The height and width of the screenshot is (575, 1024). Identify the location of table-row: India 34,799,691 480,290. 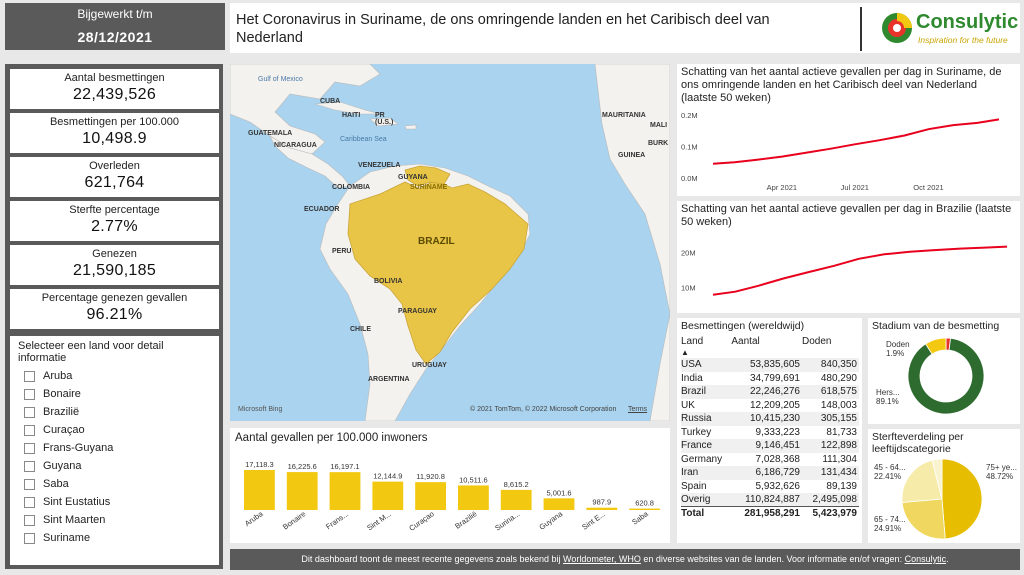
(770, 379).